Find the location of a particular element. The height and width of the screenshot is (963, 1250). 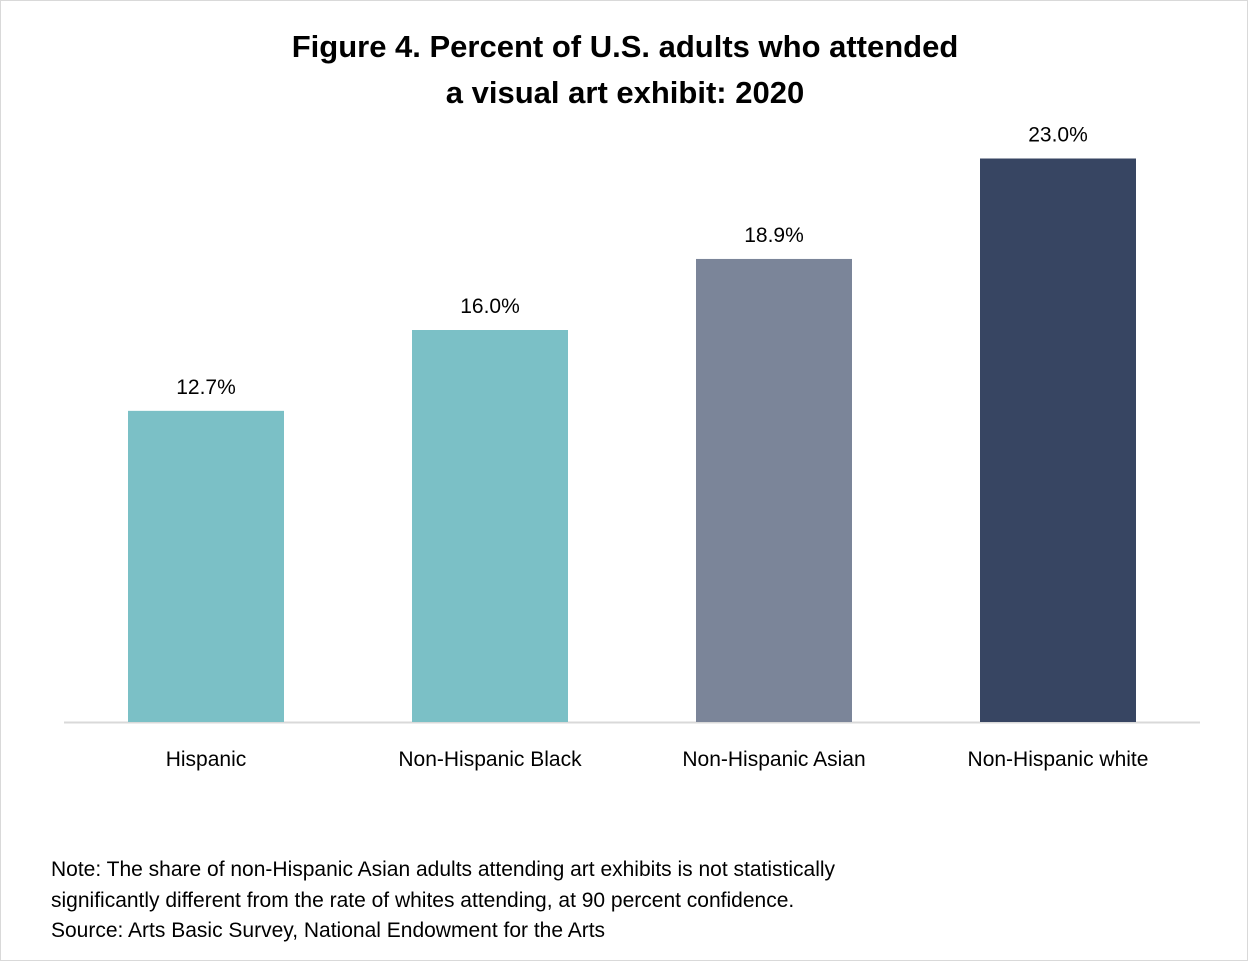

x-tick-label: Non-Hispanic Asian is located at coordinates (773, 759).